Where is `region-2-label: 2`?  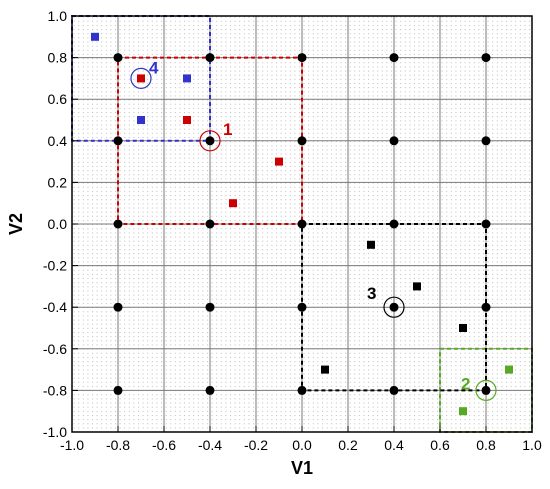 region-2-label: 2 is located at coordinates (465, 383).